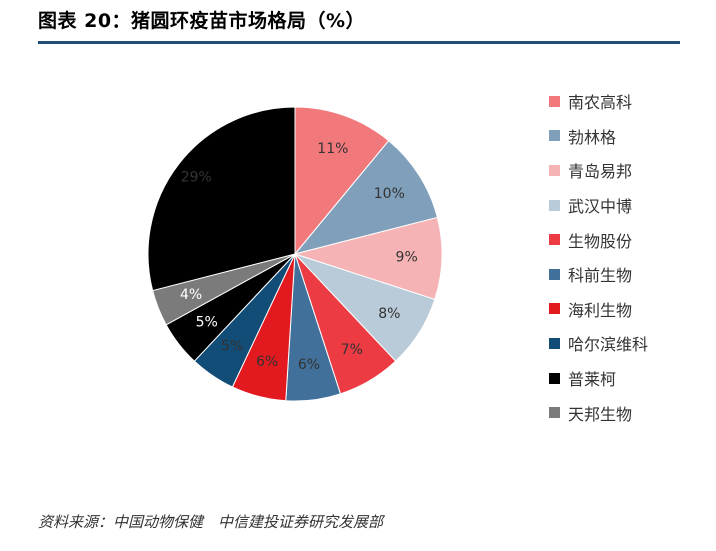  What do you see at coordinates (592, 380) in the screenshot?
I see `legend-label: 普莱柯` at bounding box center [592, 380].